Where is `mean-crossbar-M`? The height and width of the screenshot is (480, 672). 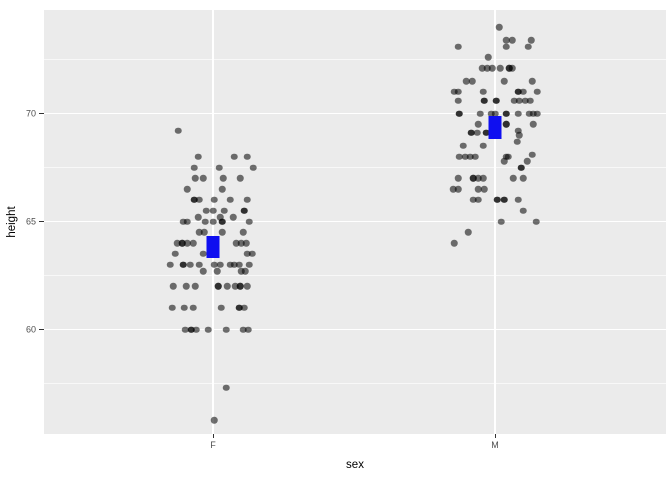
mean-crossbar-M is located at coordinates (495, 127).